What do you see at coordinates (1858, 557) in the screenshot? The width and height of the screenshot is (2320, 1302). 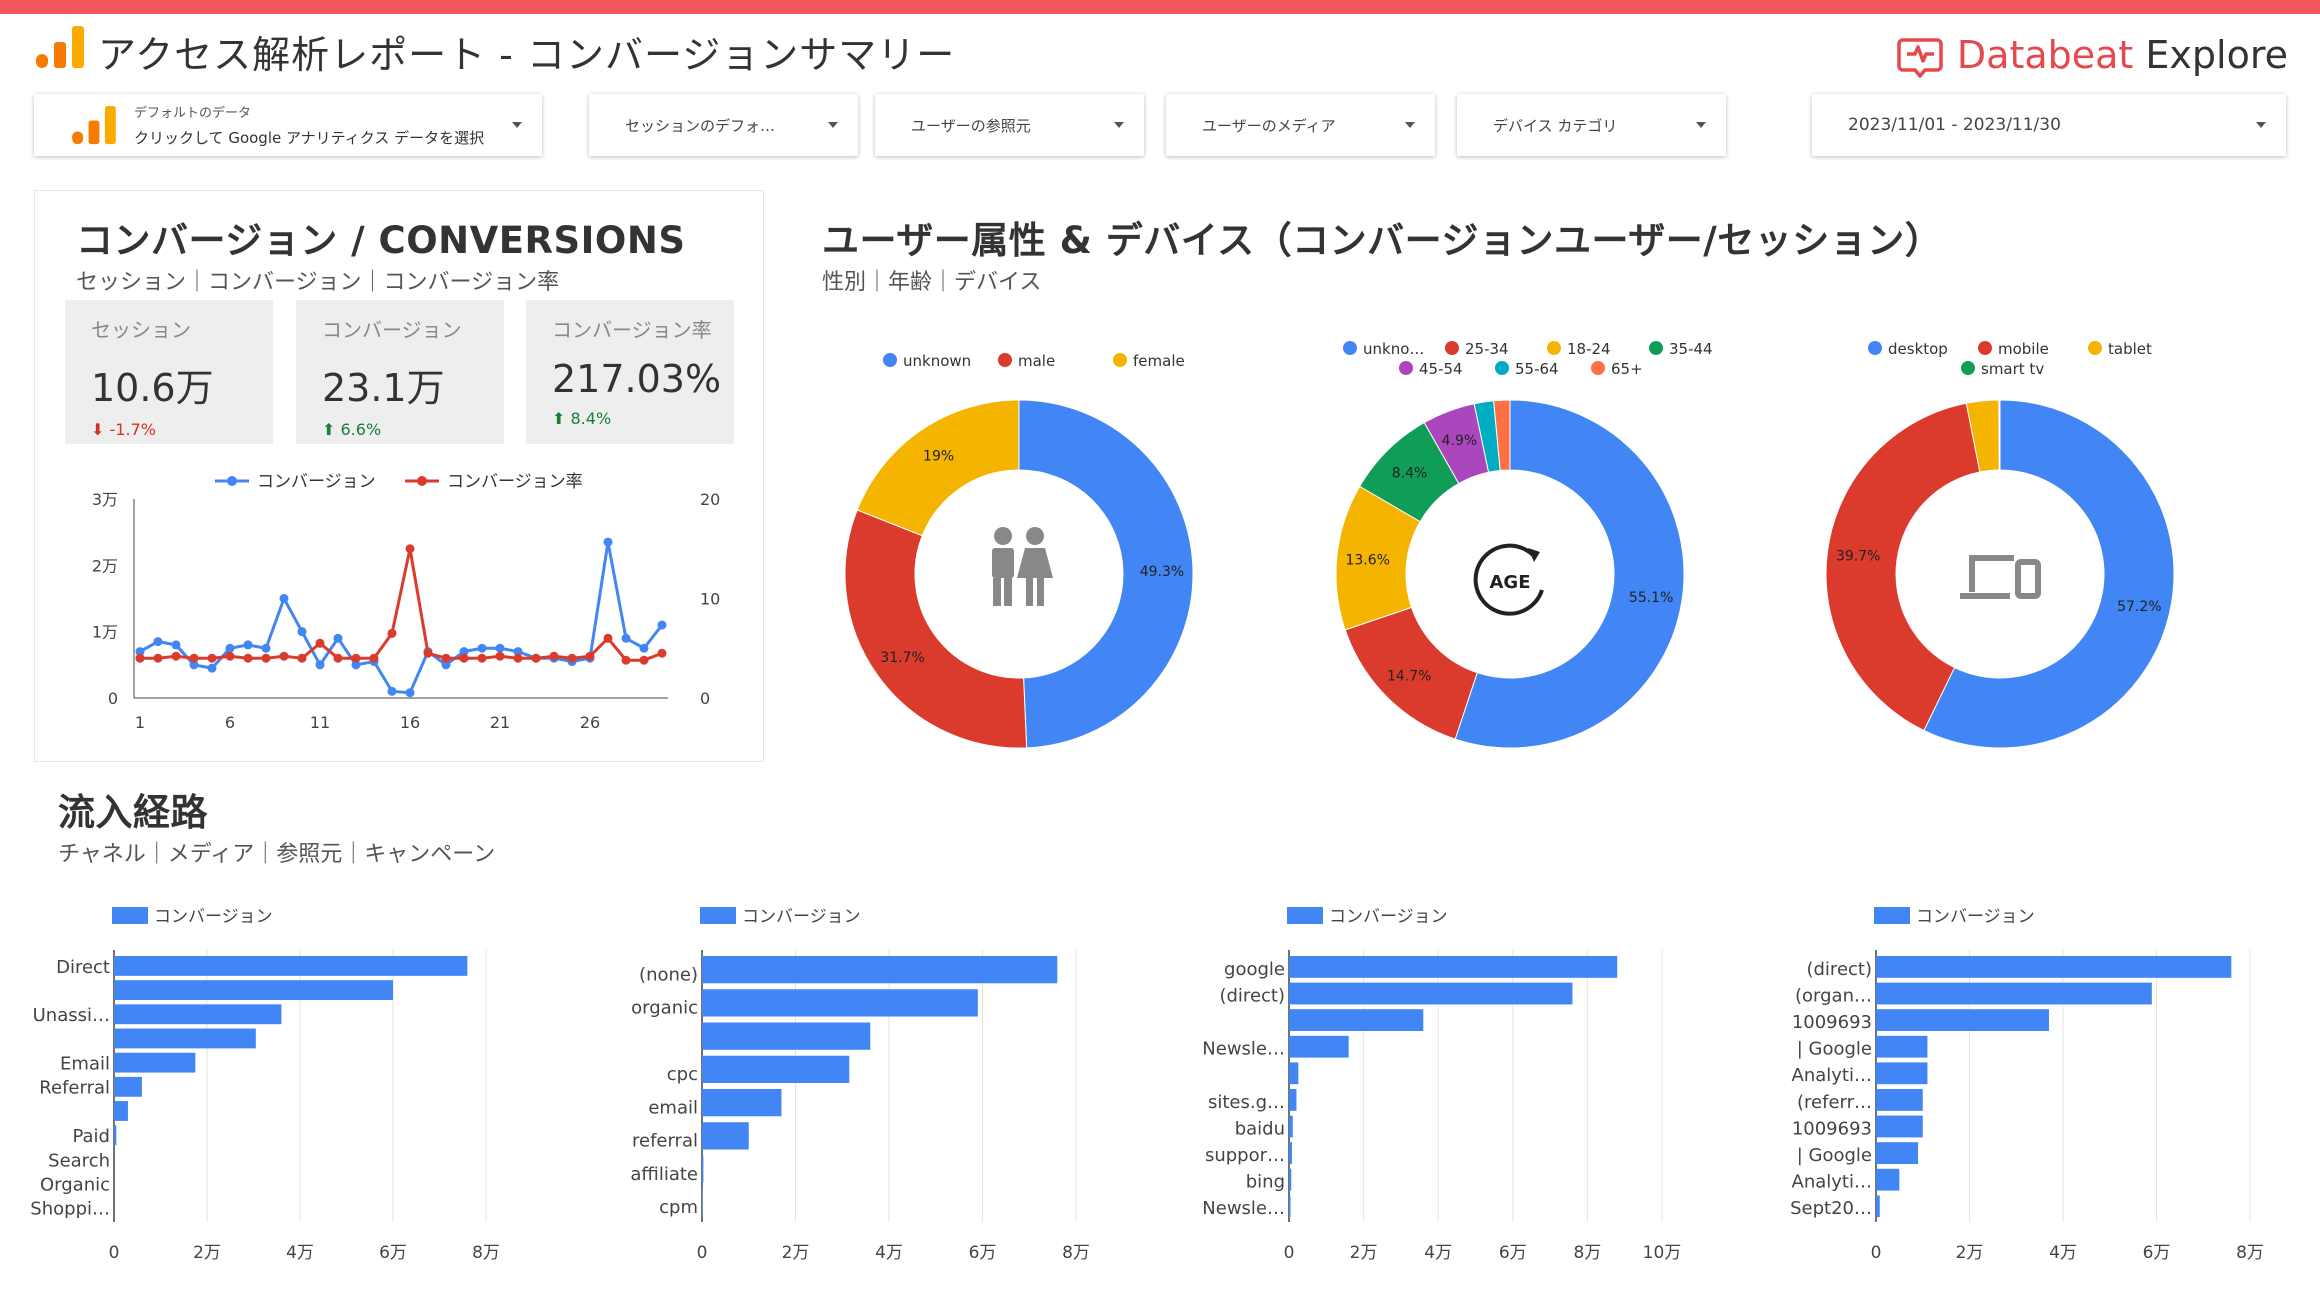 I see `slice-label: 39.7%` at bounding box center [1858, 557].